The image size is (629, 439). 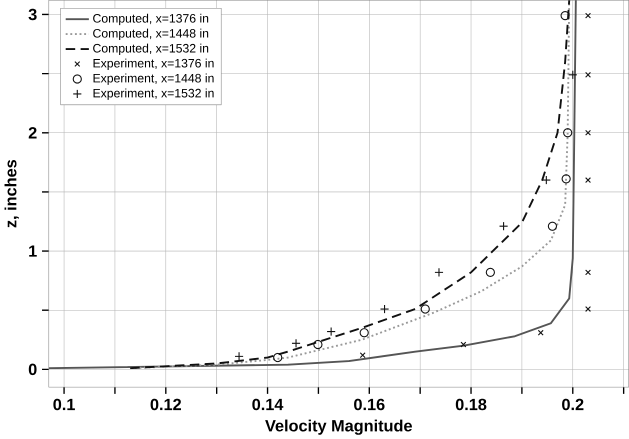 I want to click on y-tick-label: 0, so click(x=32, y=369).